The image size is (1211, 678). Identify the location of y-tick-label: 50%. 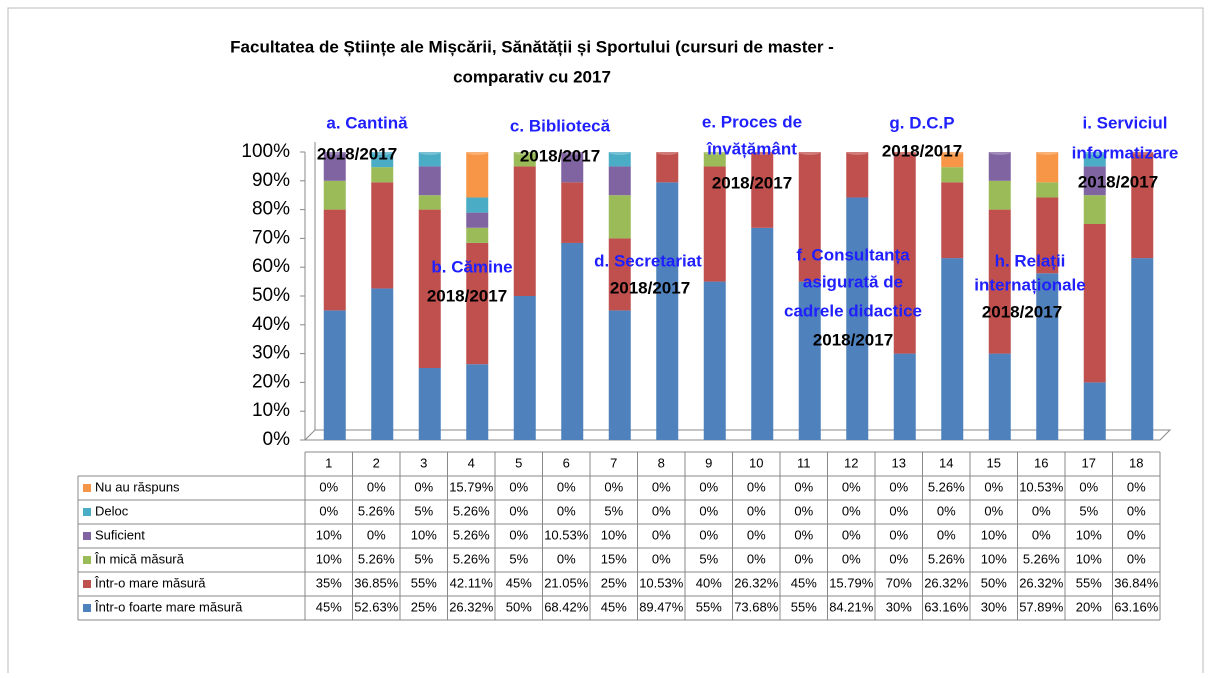
(271, 295).